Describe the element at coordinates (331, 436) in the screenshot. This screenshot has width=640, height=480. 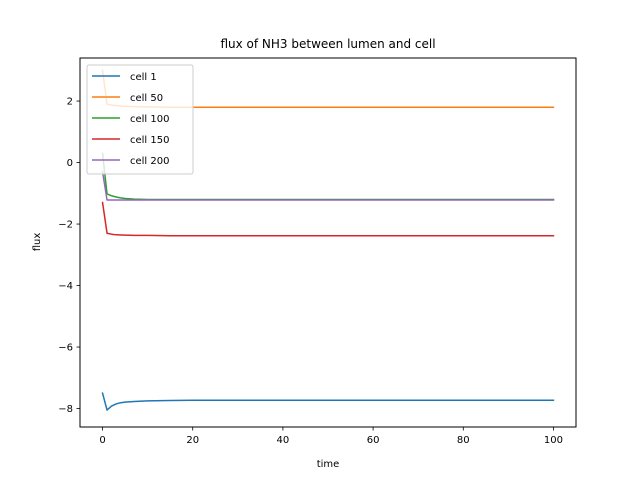
I see `x-ticks: 0 20 40 60 80 100` at that location.